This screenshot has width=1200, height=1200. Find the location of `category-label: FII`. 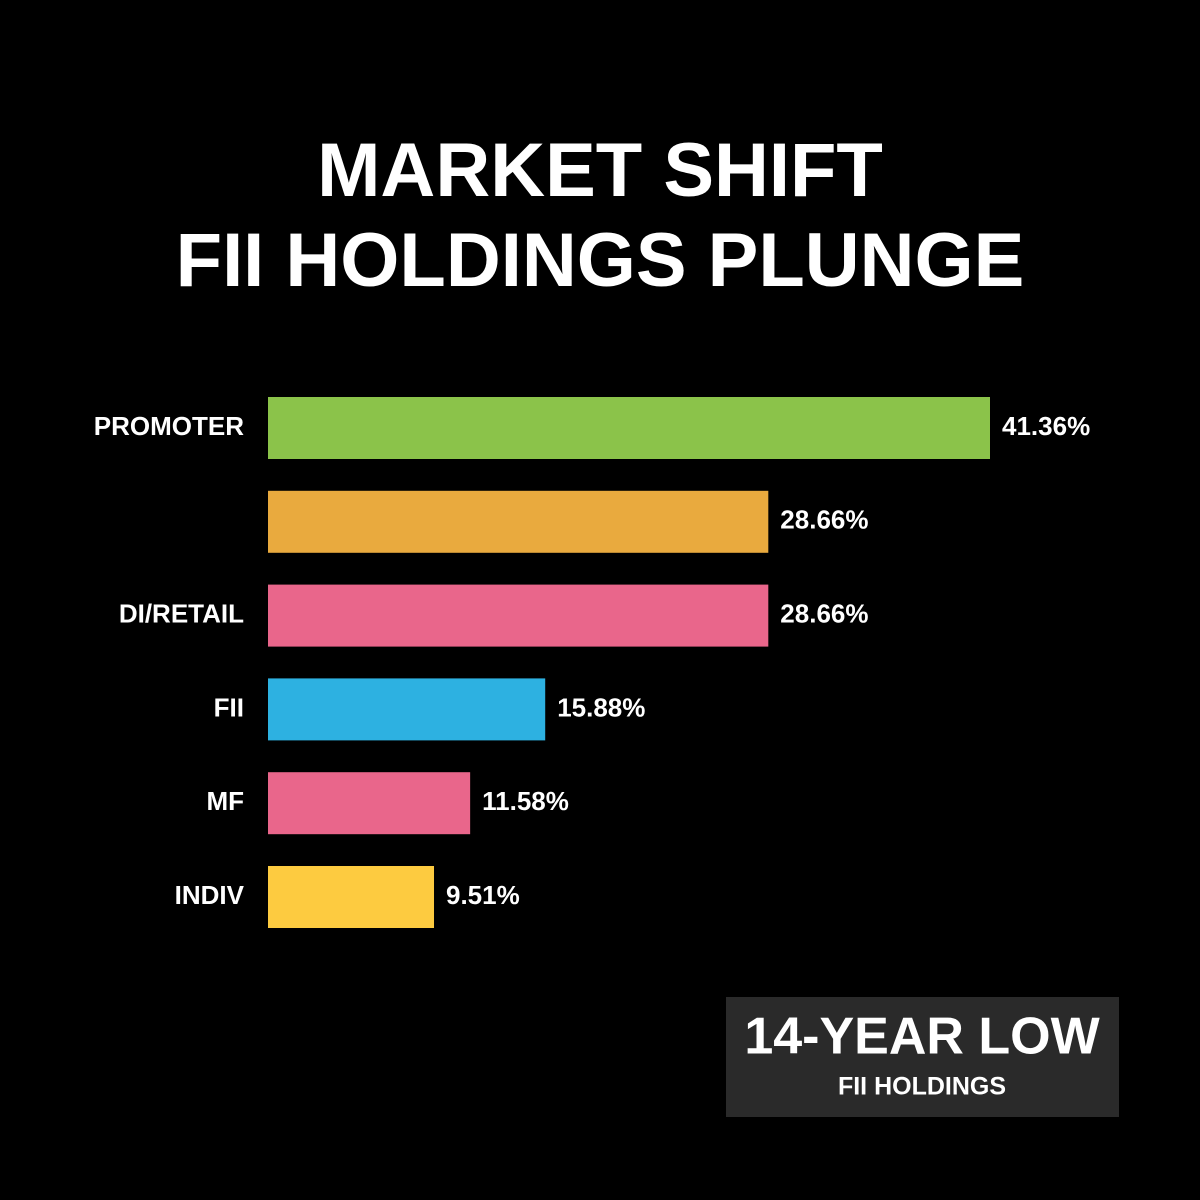

category-label: FII is located at coordinates (229, 707).